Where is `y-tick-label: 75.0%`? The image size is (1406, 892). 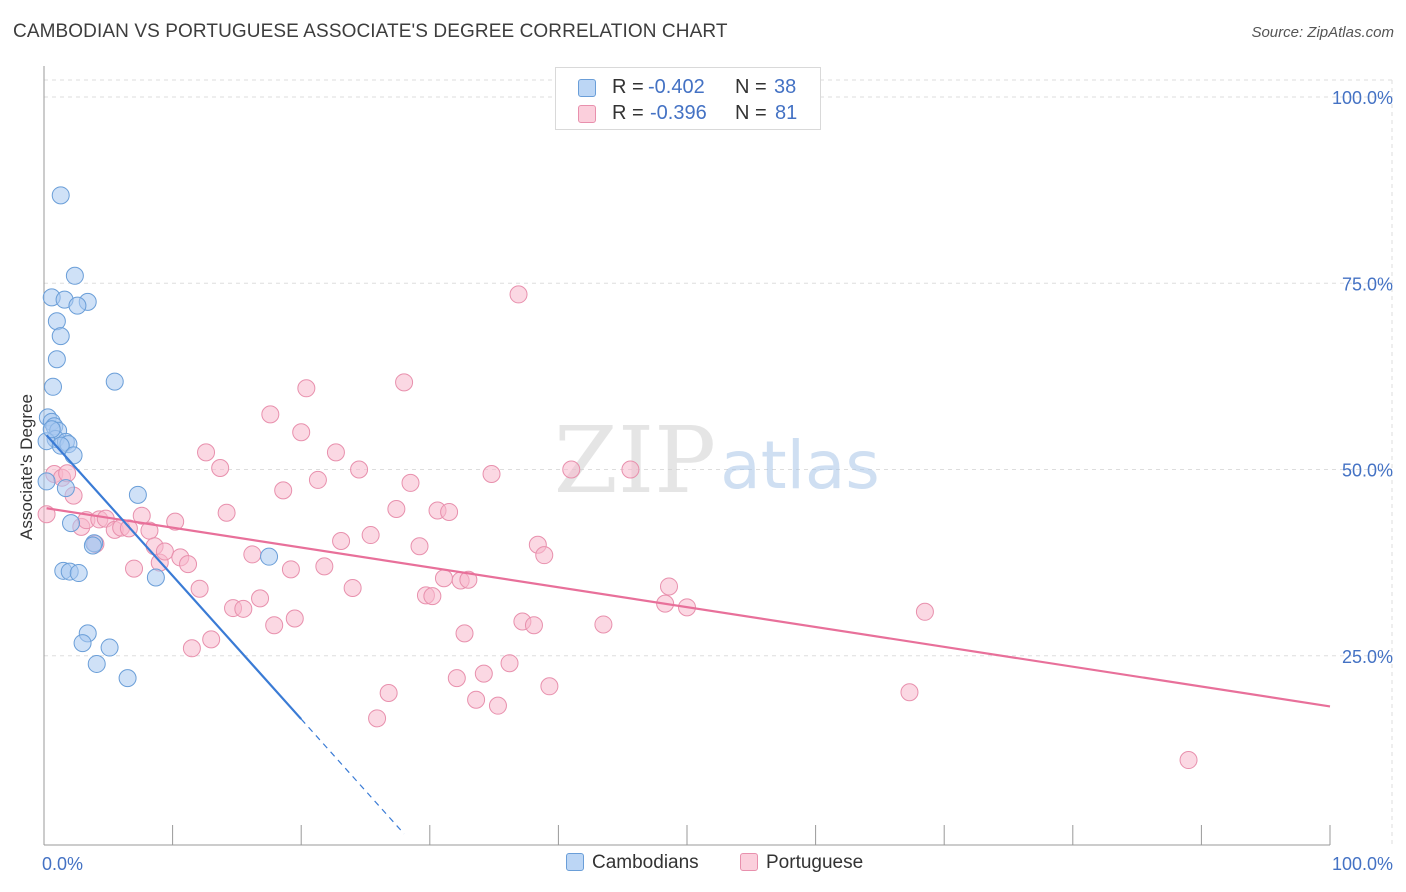 y-tick-label: 75.0% is located at coordinates (1367, 284).